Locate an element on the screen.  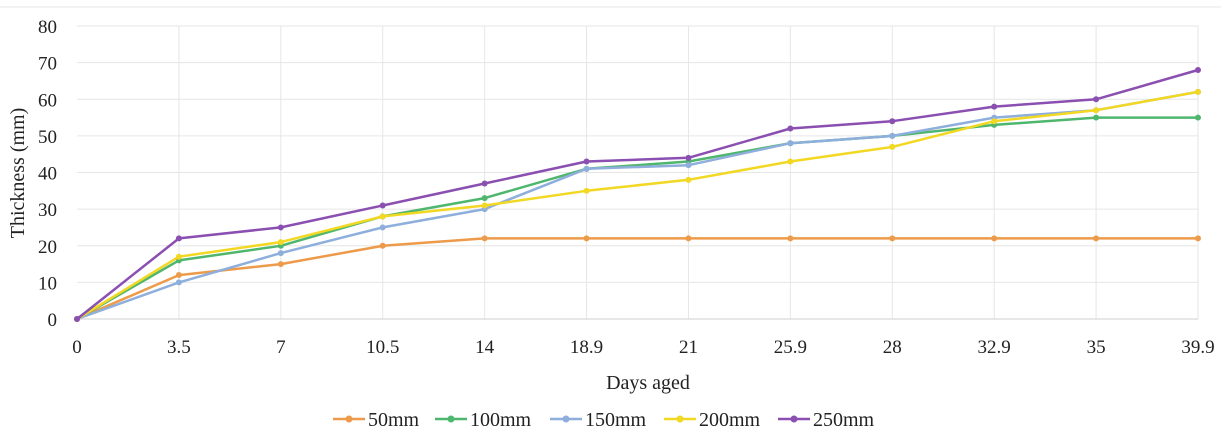
x-tick-label: 35 is located at coordinates (1096, 347).